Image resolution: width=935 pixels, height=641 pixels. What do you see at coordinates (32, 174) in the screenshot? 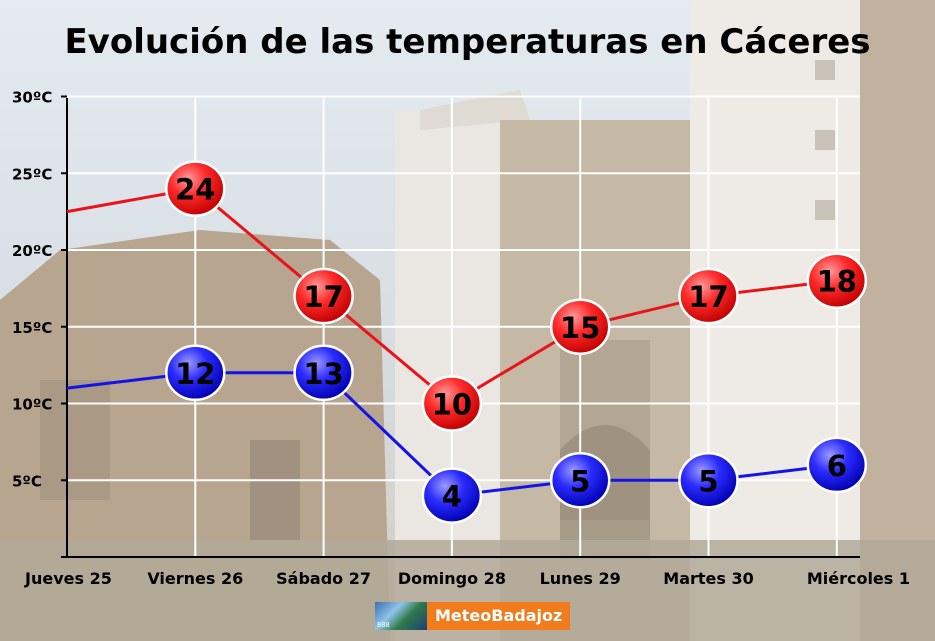
I see `y-tick-label: 25ºC` at bounding box center [32, 174].